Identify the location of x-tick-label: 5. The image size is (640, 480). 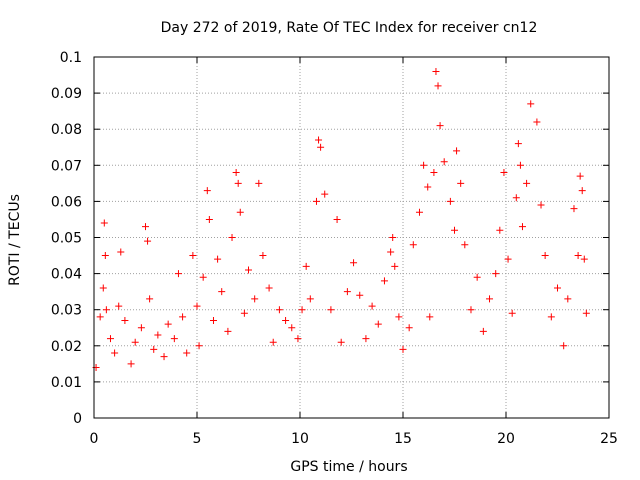
(197, 439).